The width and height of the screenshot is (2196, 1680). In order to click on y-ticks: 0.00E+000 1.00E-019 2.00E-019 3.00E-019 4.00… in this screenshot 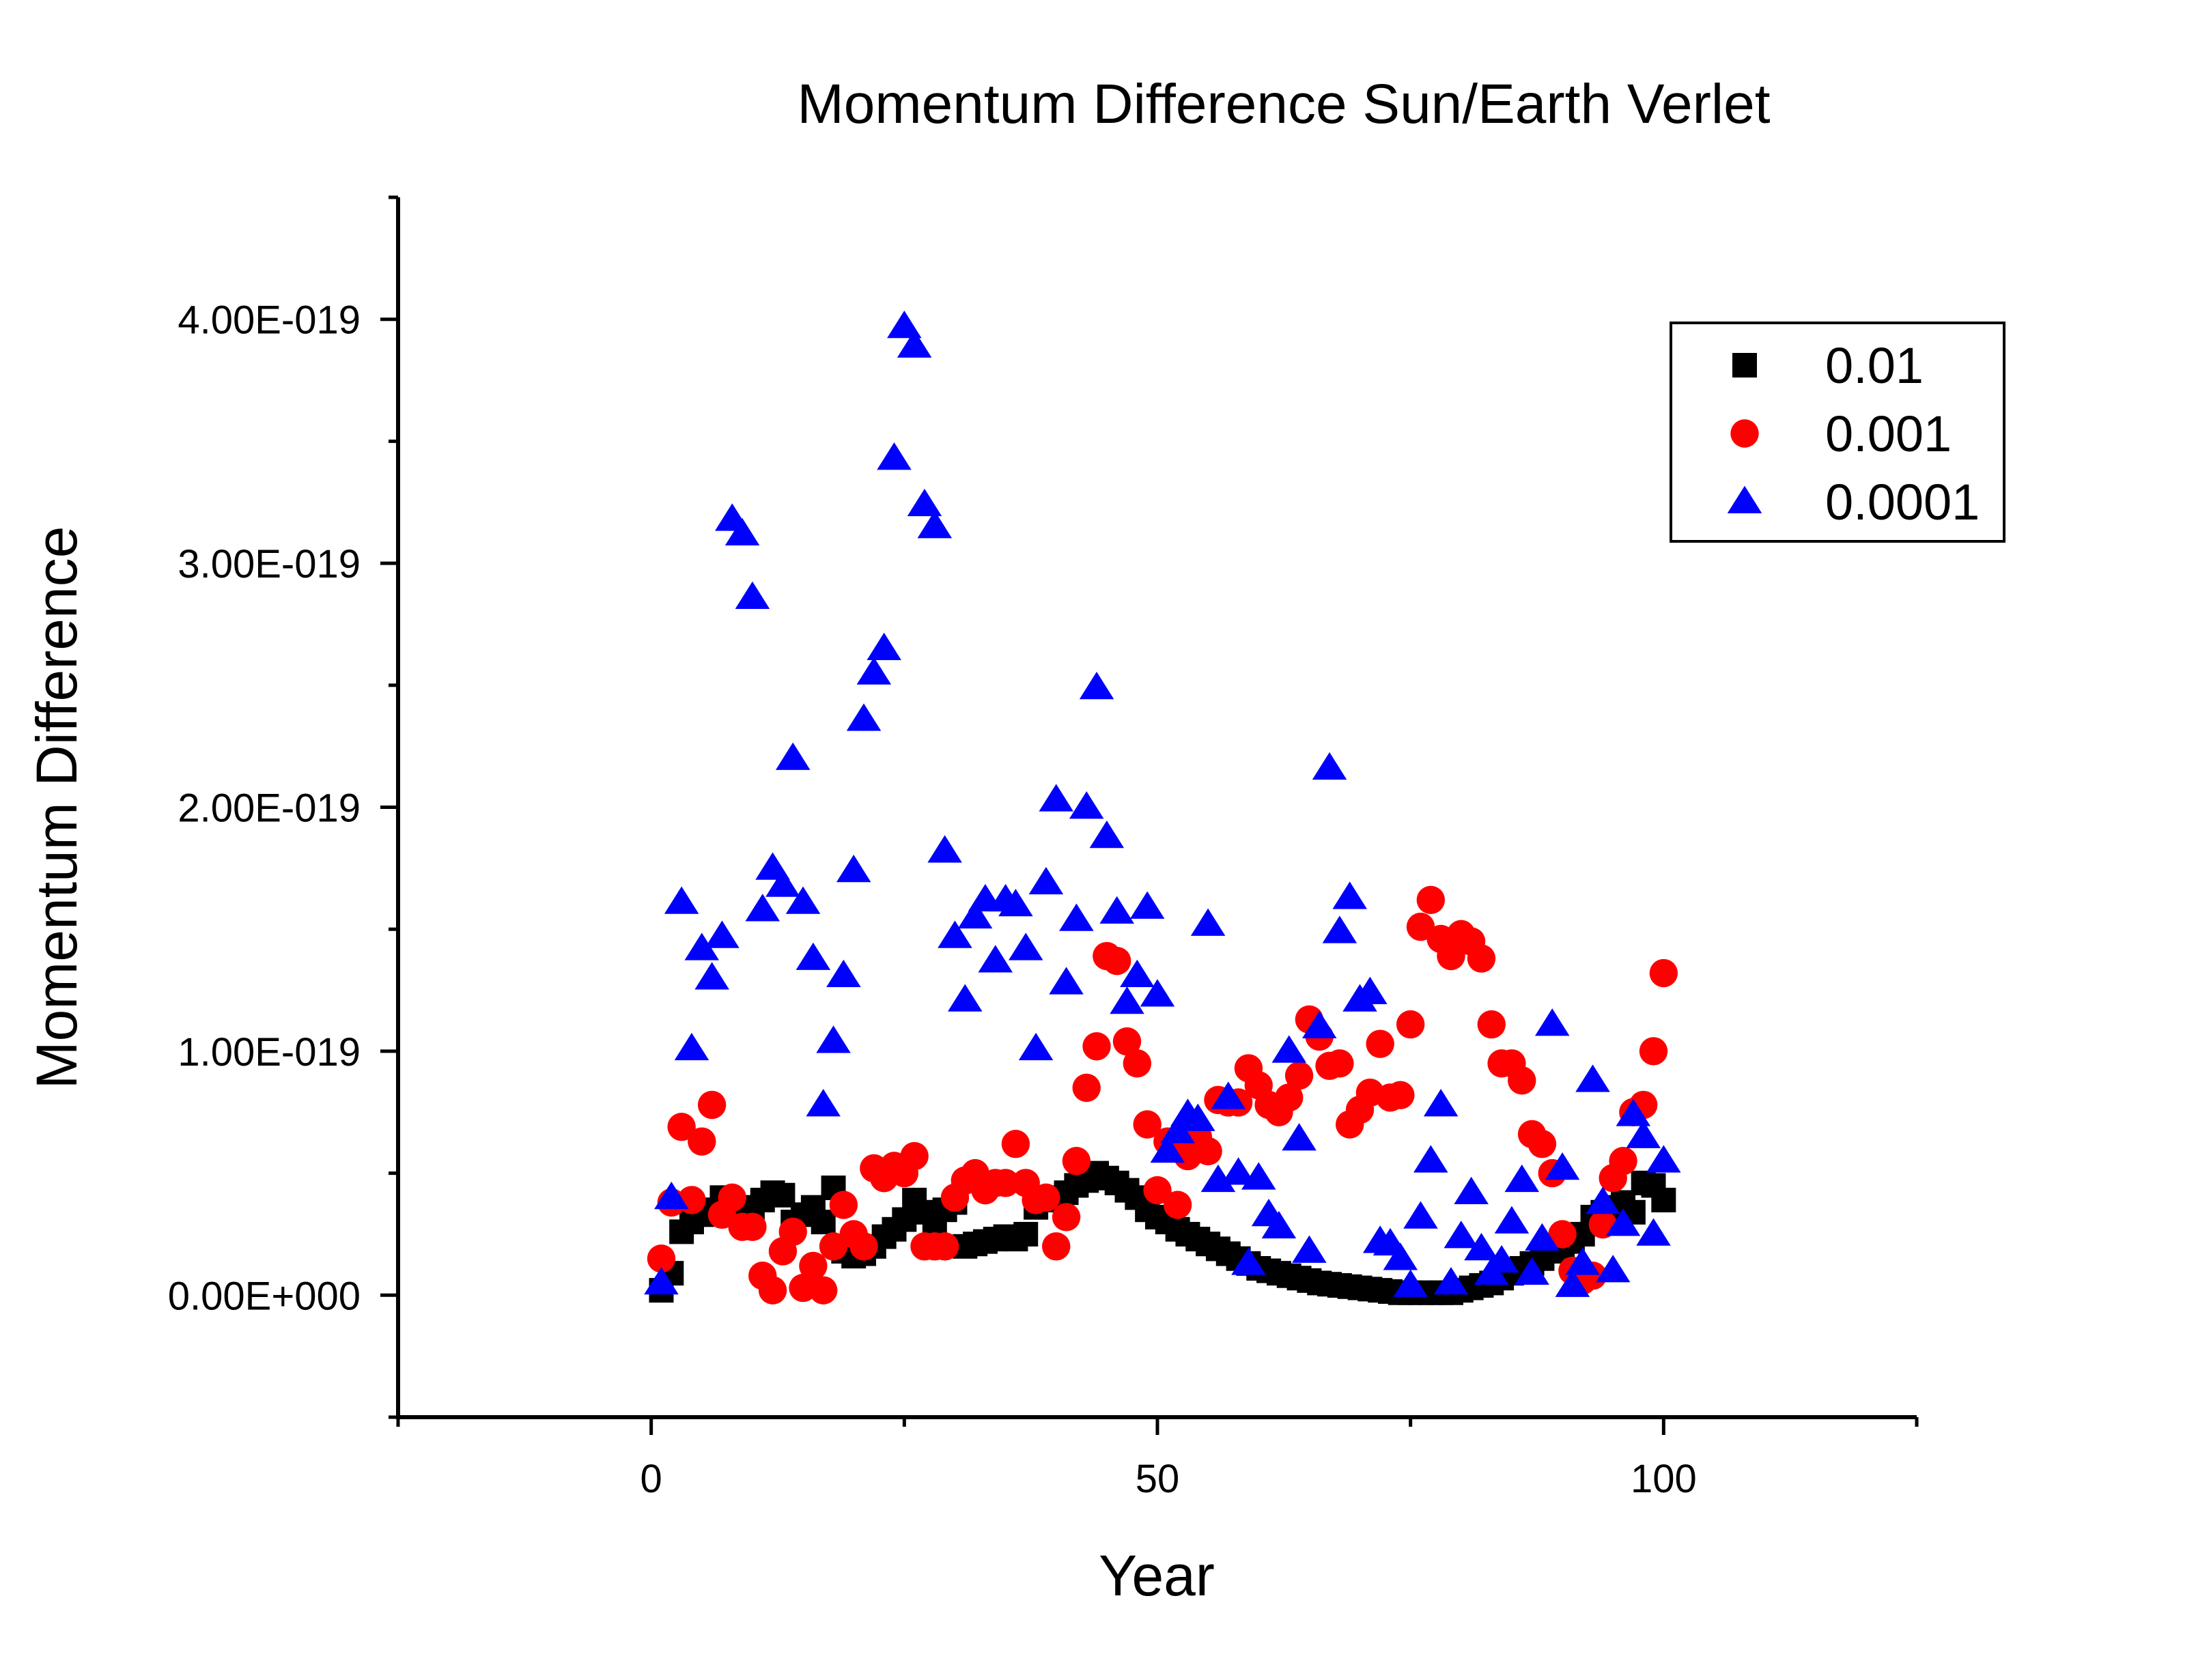, I will do `click(283, 807)`.